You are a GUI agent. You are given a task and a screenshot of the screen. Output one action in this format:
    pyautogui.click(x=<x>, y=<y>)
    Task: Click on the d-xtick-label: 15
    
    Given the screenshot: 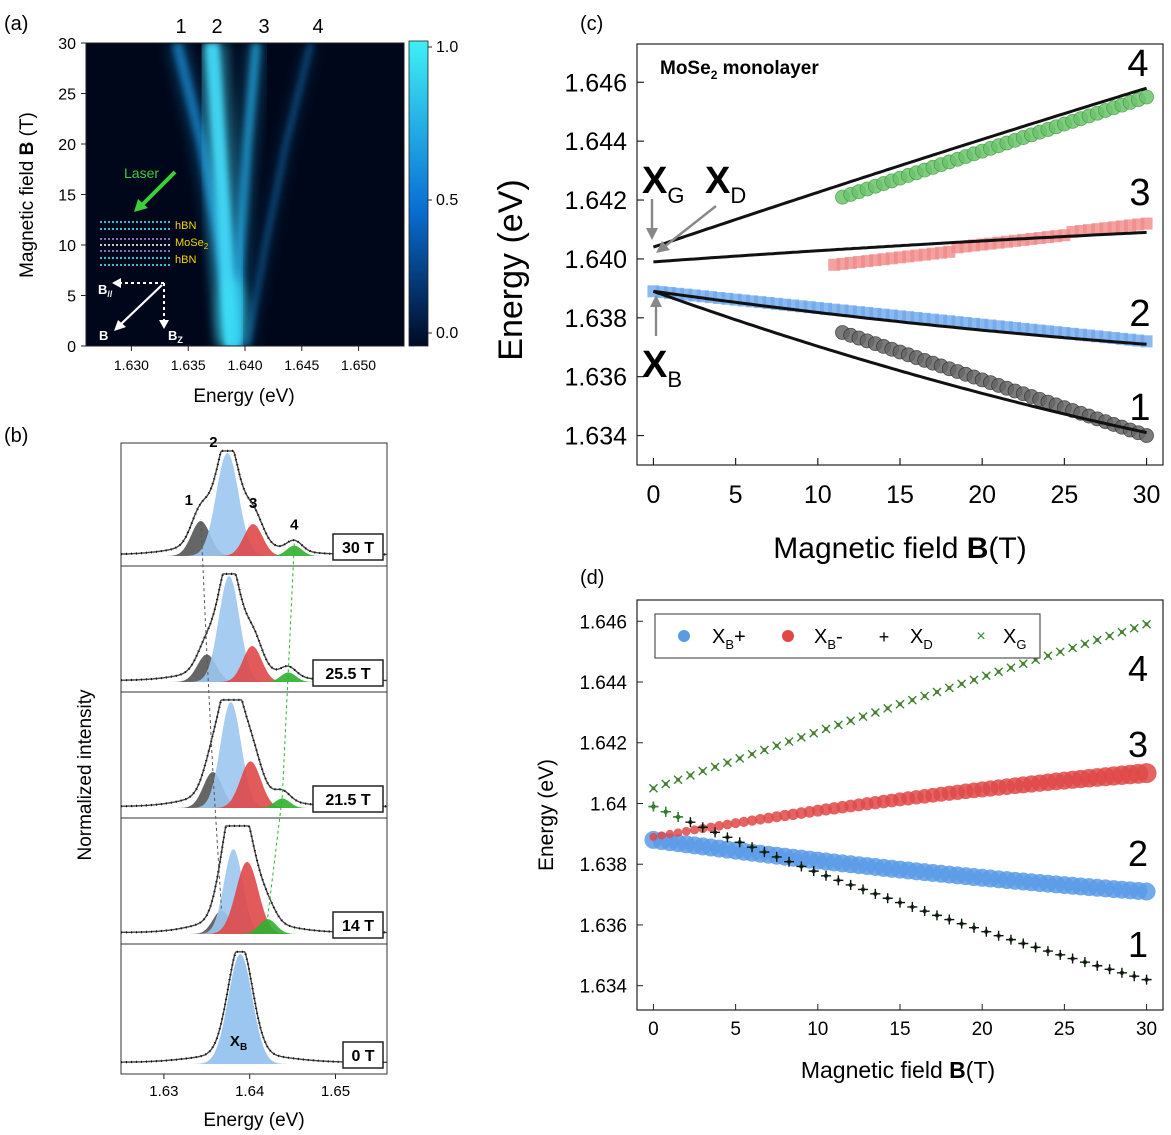 What is the action you would take?
    pyautogui.click(x=899, y=1029)
    